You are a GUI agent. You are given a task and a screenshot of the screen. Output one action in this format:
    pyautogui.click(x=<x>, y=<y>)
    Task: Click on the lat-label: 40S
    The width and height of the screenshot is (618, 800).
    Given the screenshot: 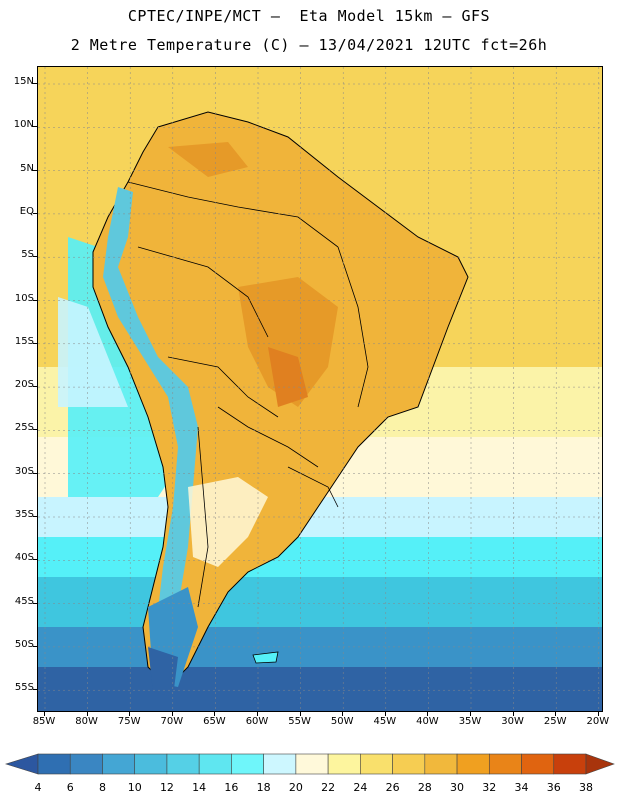 What is the action you would take?
    pyautogui.click(x=24, y=558)
    